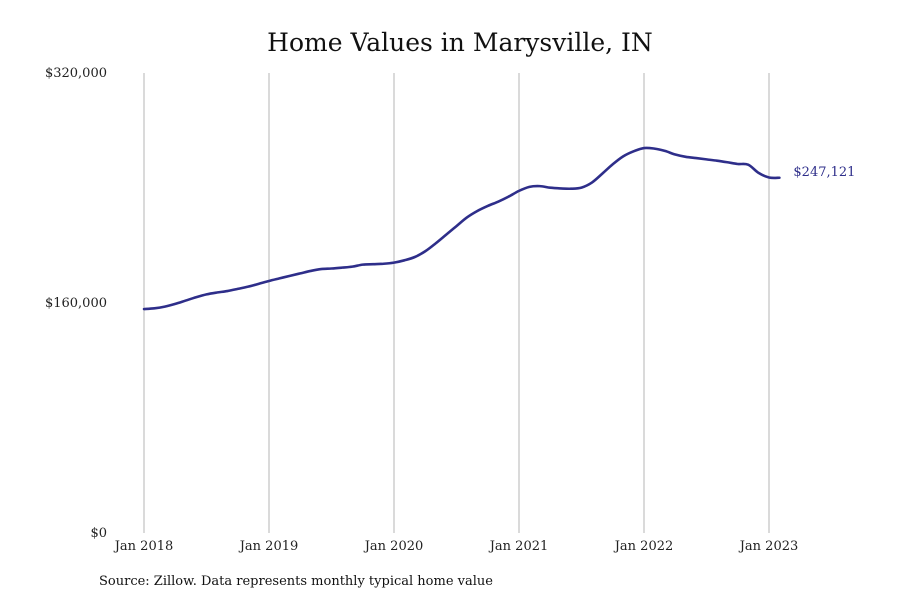  I want to click on y-axis: $0 $160,000 $320,000, so click(76, 303).